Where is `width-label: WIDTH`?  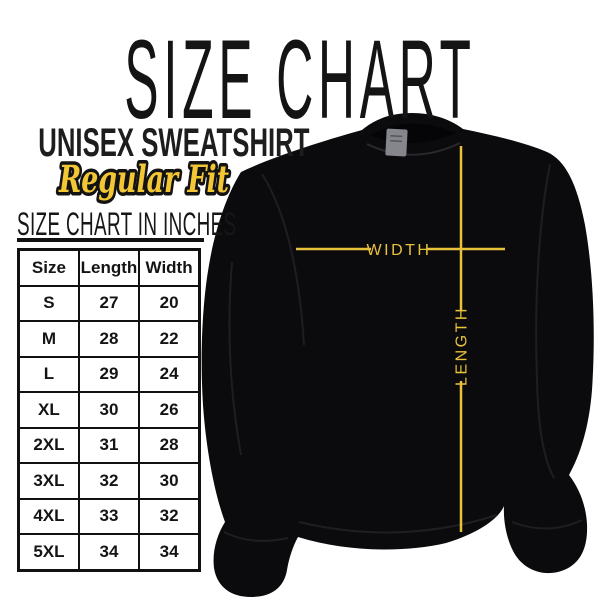
width-label: WIDTH is located at coordinates (399, 250).